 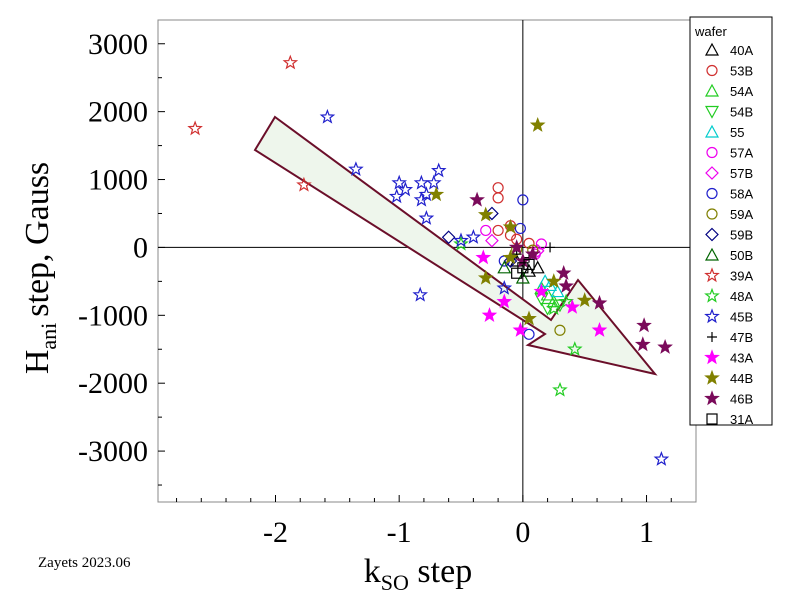 I want to click on x-tick-label: 0, so click(x=522, y=532).